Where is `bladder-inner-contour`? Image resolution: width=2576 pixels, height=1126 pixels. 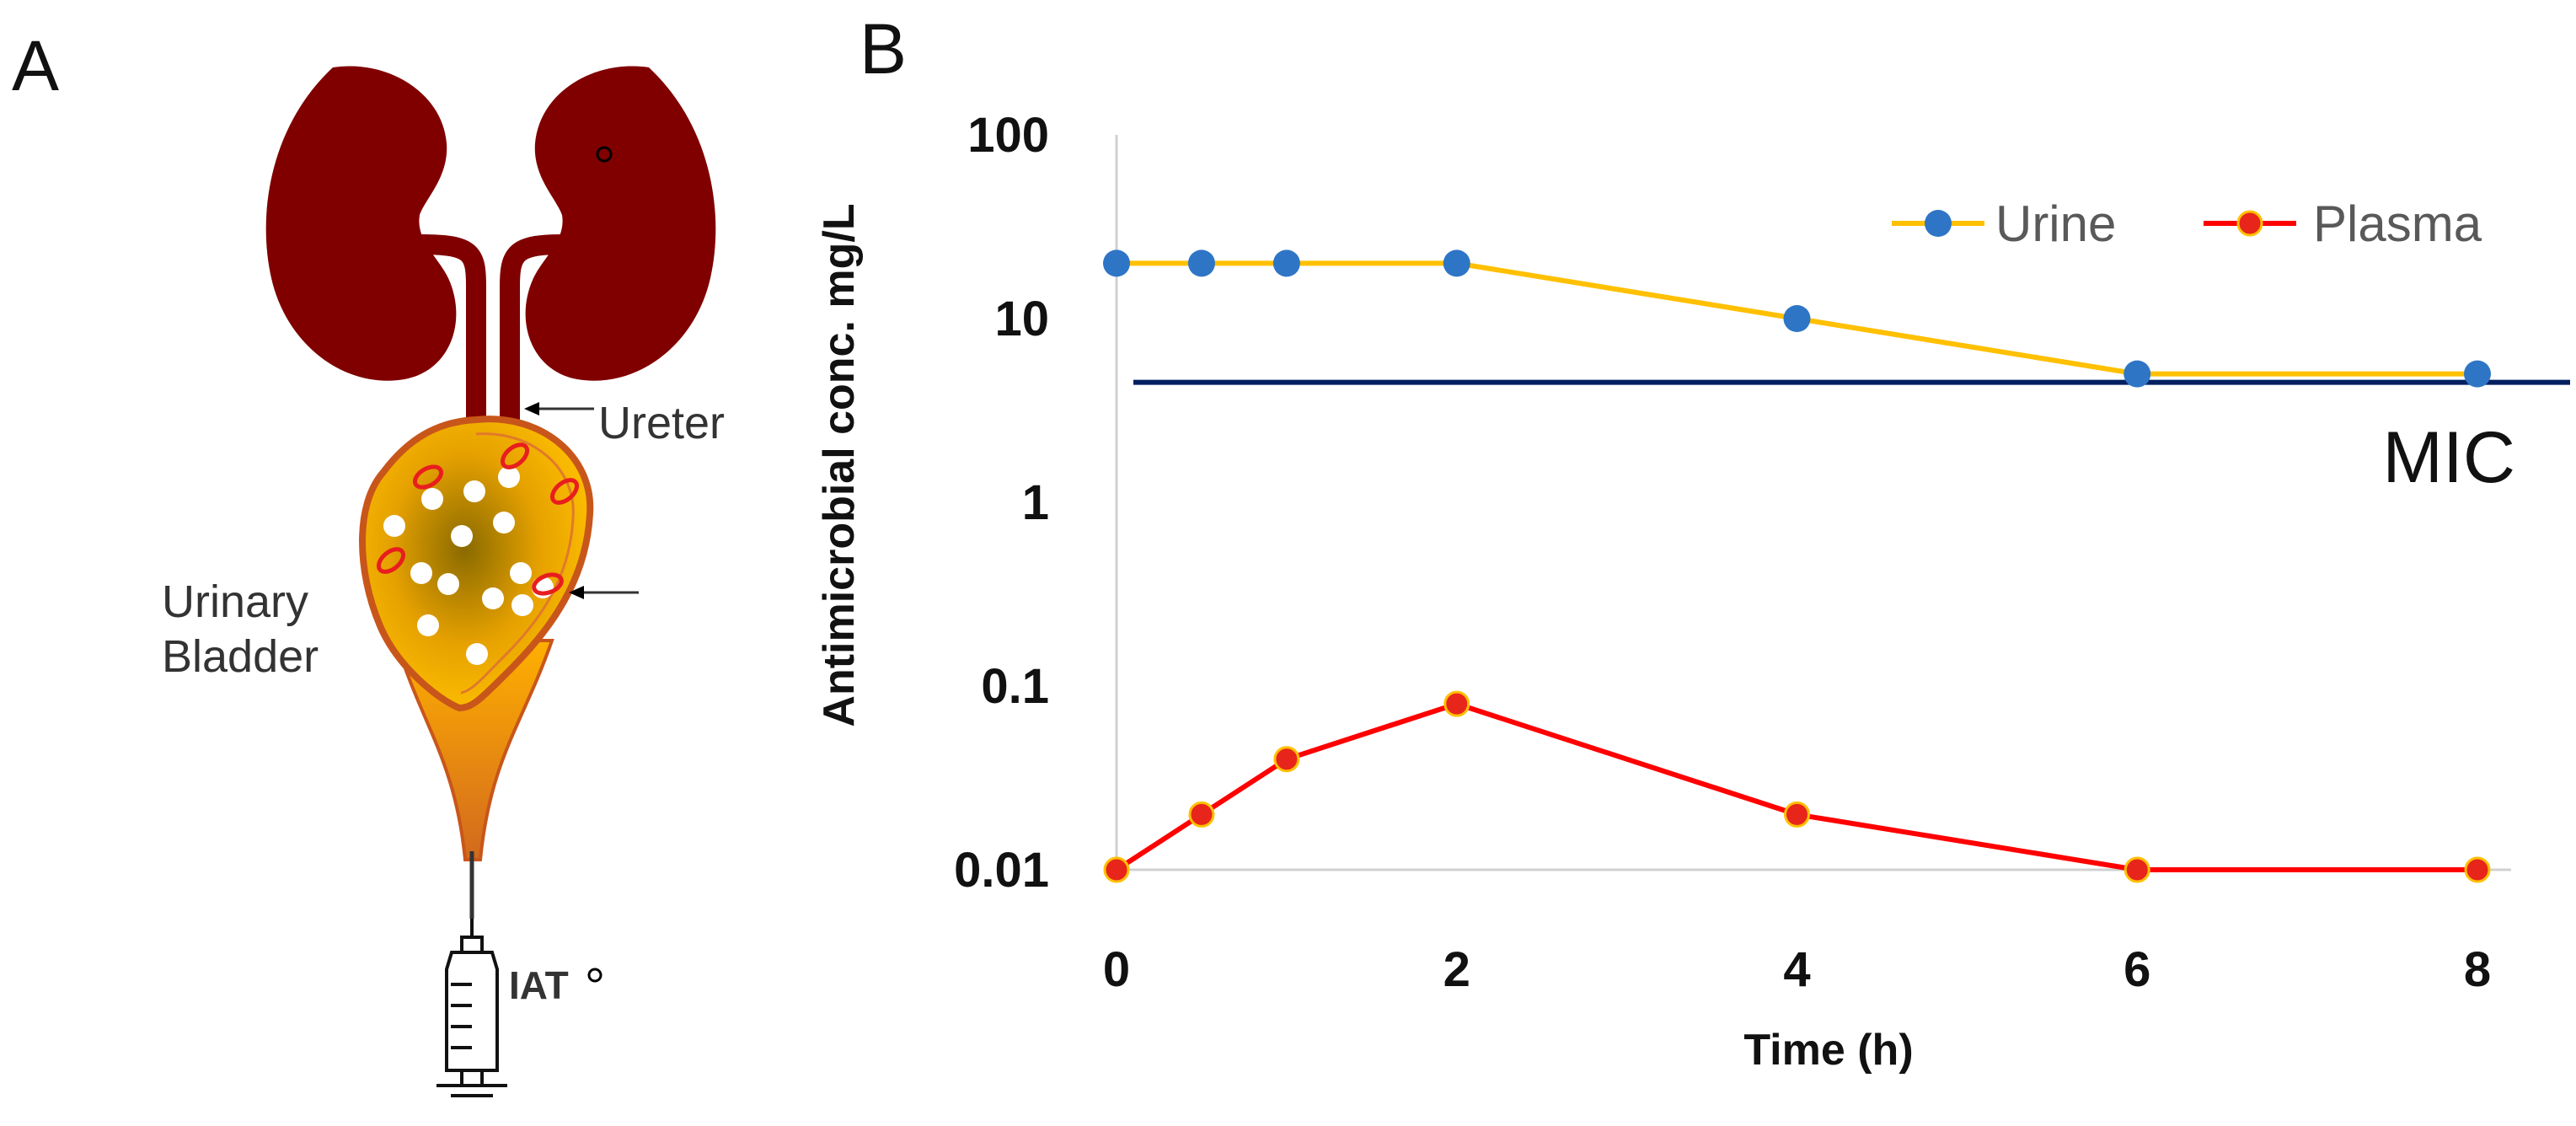
bladder-inner-contour is located at coordinates (518, 563).